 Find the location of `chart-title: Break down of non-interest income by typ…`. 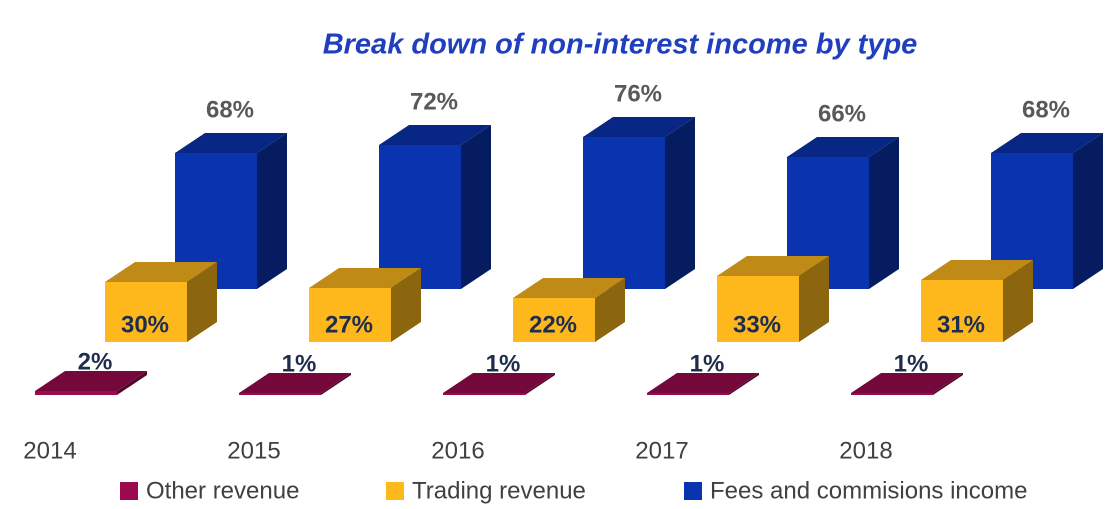

chart-title: Break down of non-interest income by typ… is located at coordinates (620, 45).